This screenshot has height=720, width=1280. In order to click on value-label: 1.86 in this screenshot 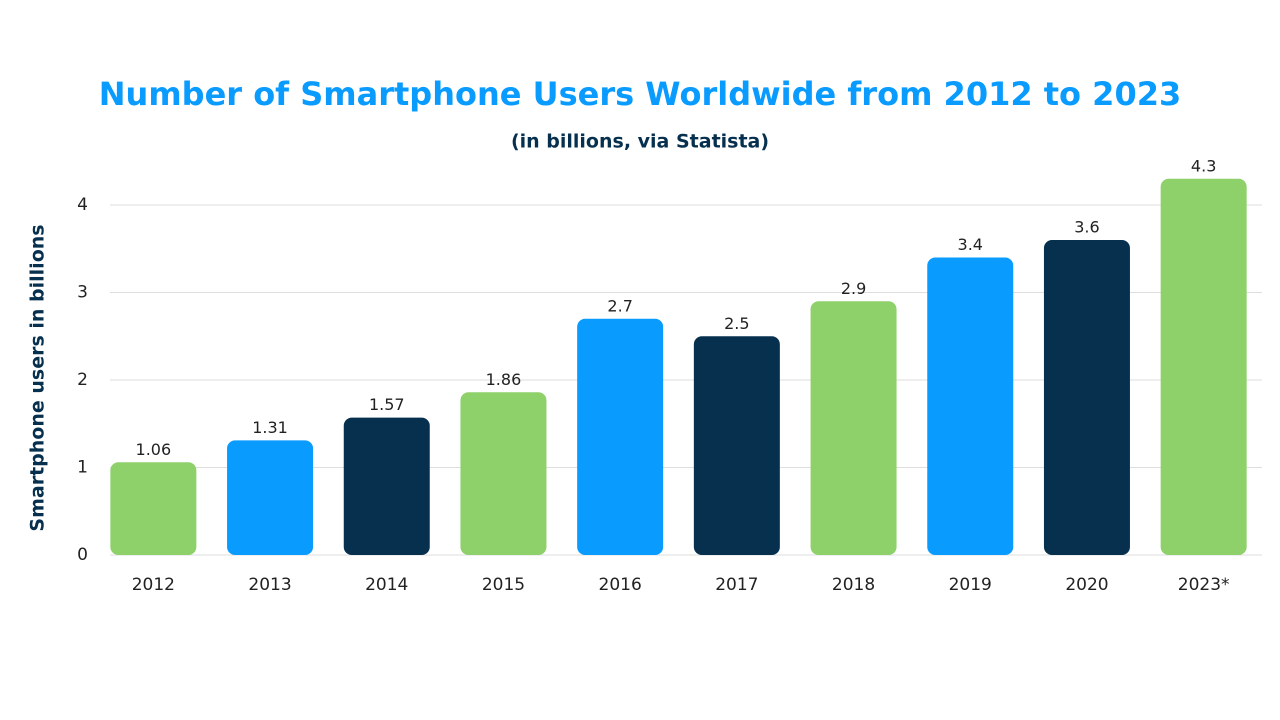, I will do `click(504, 379)`.